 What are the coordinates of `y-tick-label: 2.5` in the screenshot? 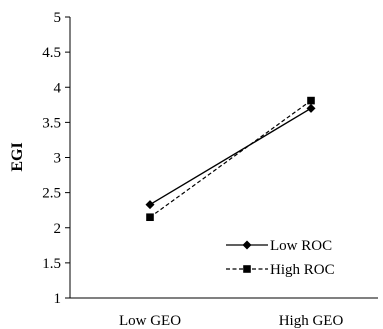 It's located at (51, 194).